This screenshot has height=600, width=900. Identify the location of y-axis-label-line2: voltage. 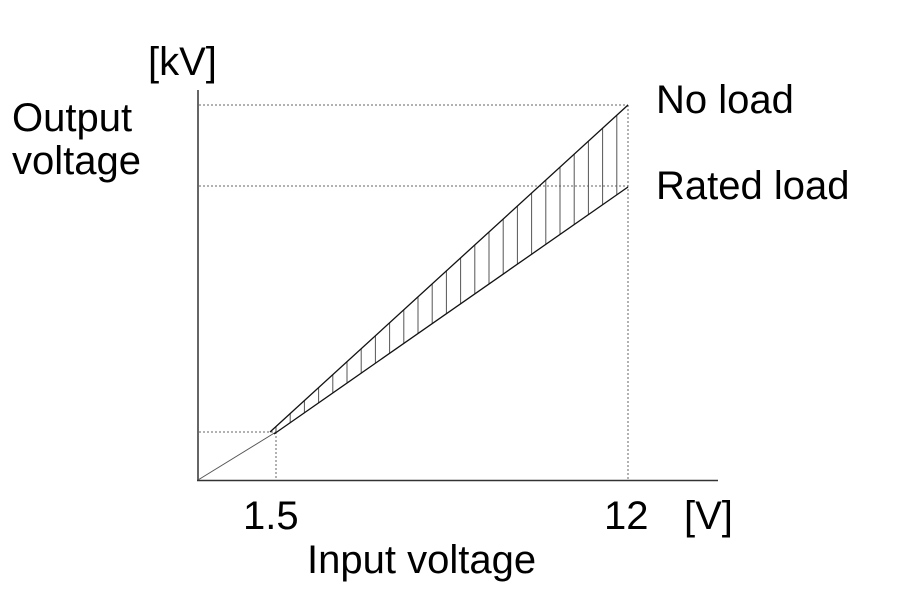
(76, 161).